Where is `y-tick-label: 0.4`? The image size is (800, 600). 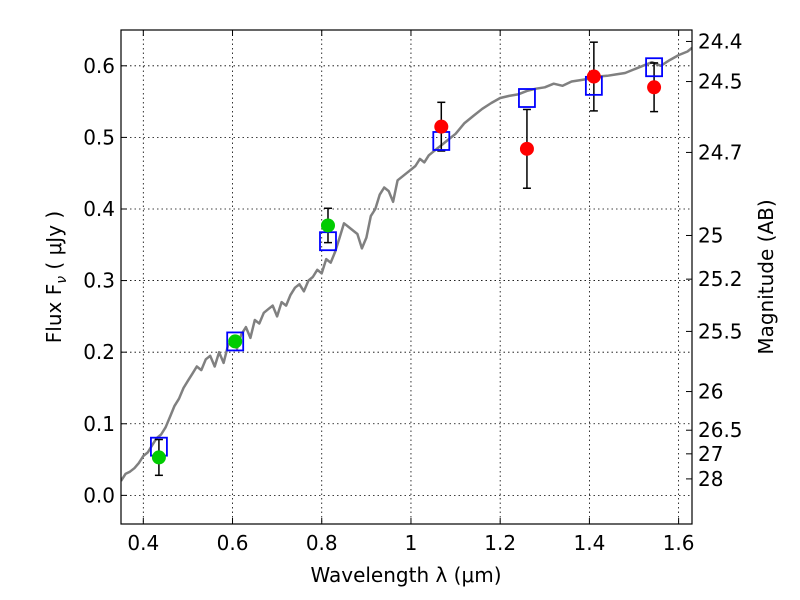
y-tick-label: 0.4 is located at coordinates (99, 209).